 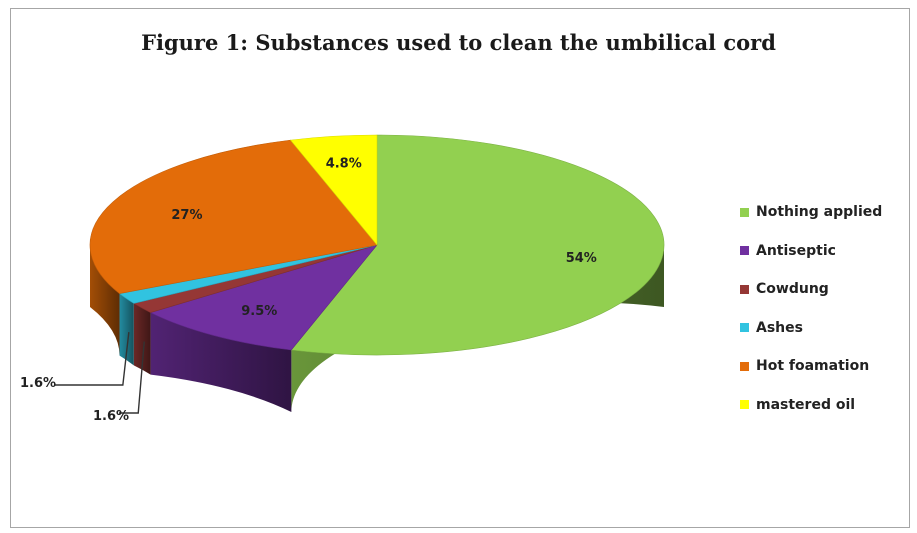 What do you see at coordinates (344, 163) in the screenshot?
I see `data-label-5: 4.8%` at bounding box center [344, 163].